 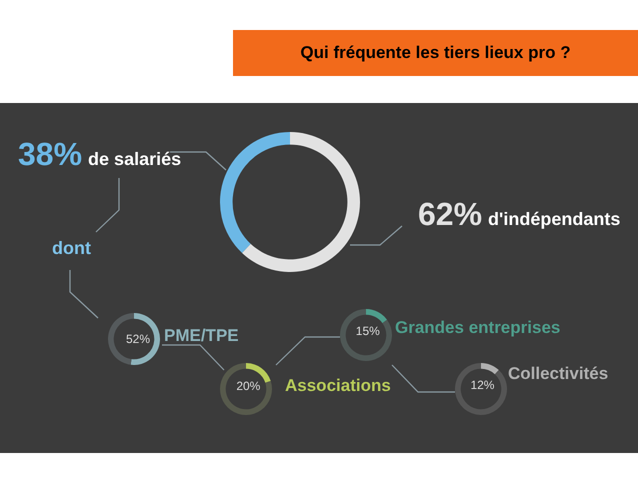 What do you see at coordinates (482, 385) in the screenshot?
I see `data-label: 12%` at bounding box center [482, 385].